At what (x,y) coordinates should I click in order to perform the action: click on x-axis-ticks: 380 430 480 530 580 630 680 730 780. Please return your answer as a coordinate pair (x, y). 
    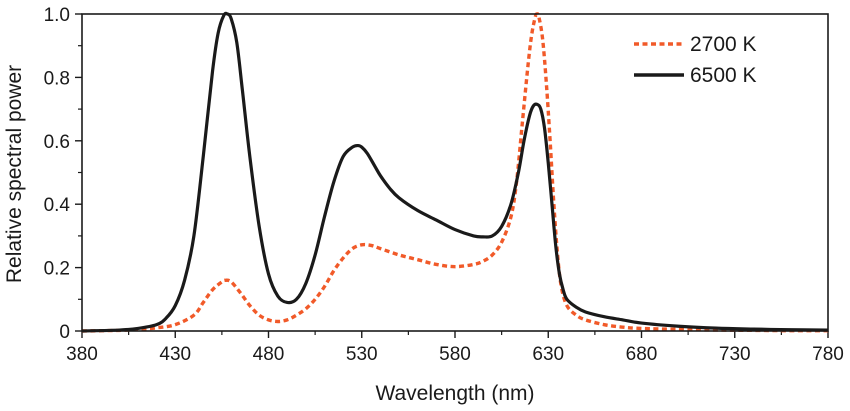
    Looking at the image, I should click on (455, 348).